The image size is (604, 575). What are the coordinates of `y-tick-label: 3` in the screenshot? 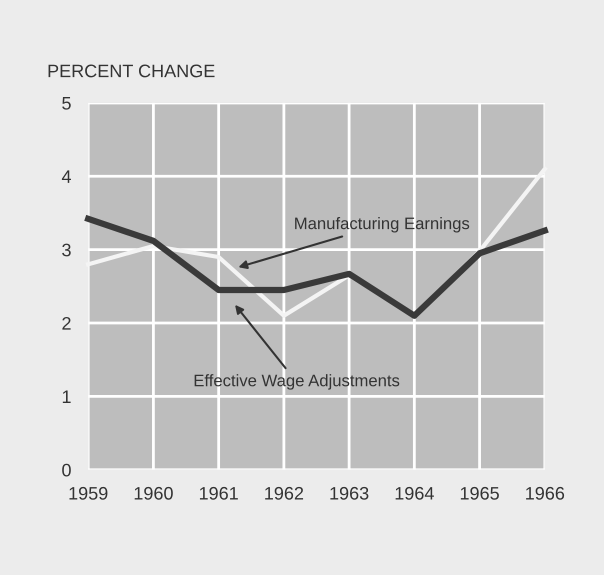 It's located at (66, 250).